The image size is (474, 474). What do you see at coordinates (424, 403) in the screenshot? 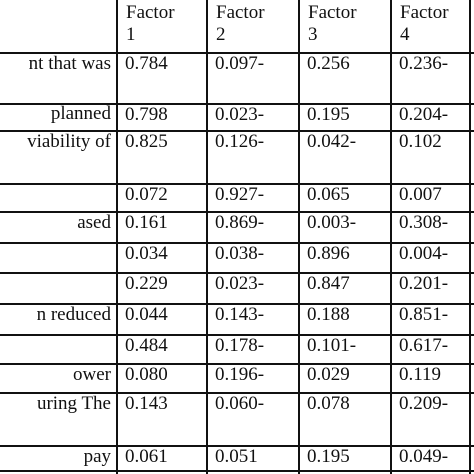
I see `value-cell: 0.209-` at bounding box center [424, 403].